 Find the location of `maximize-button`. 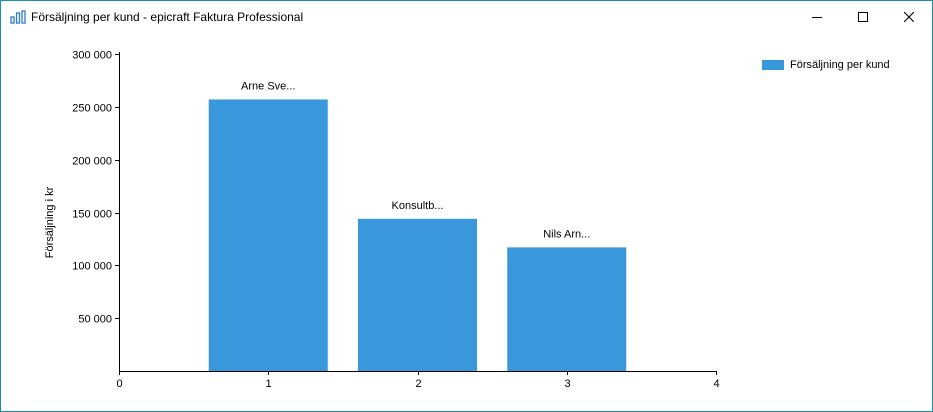

maximize-button is located at coordinates (863, 16).